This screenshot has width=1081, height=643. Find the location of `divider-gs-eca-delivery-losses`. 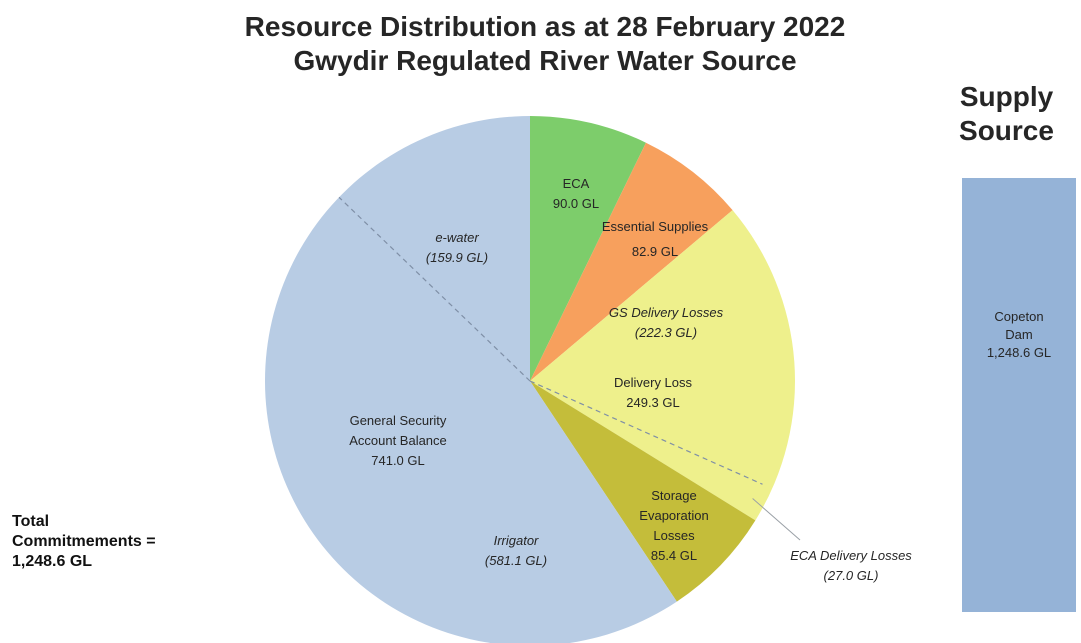

divider-gs-eca-delivery-losses is located at coordinates (646, 432).